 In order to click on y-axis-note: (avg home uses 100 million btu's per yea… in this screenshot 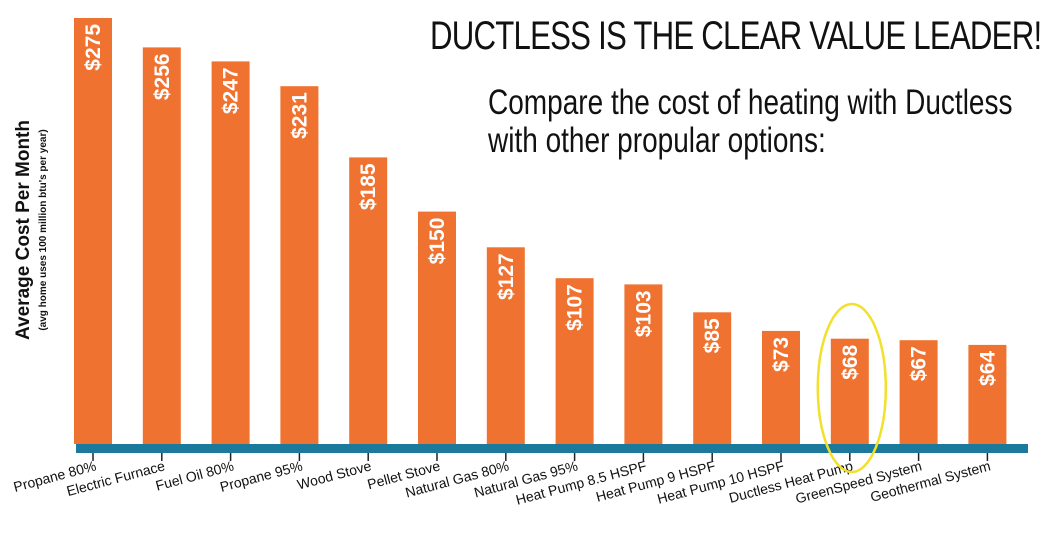, I will do `click(43, 229)`.